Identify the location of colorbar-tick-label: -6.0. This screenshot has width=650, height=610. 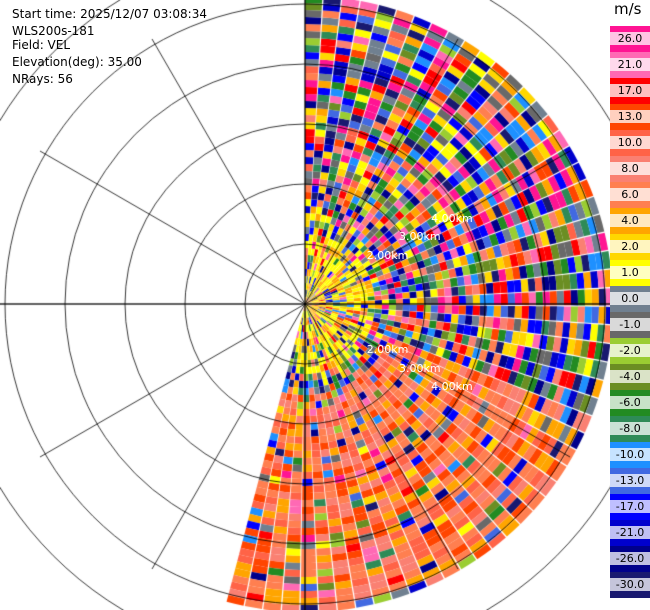
(630, 402).